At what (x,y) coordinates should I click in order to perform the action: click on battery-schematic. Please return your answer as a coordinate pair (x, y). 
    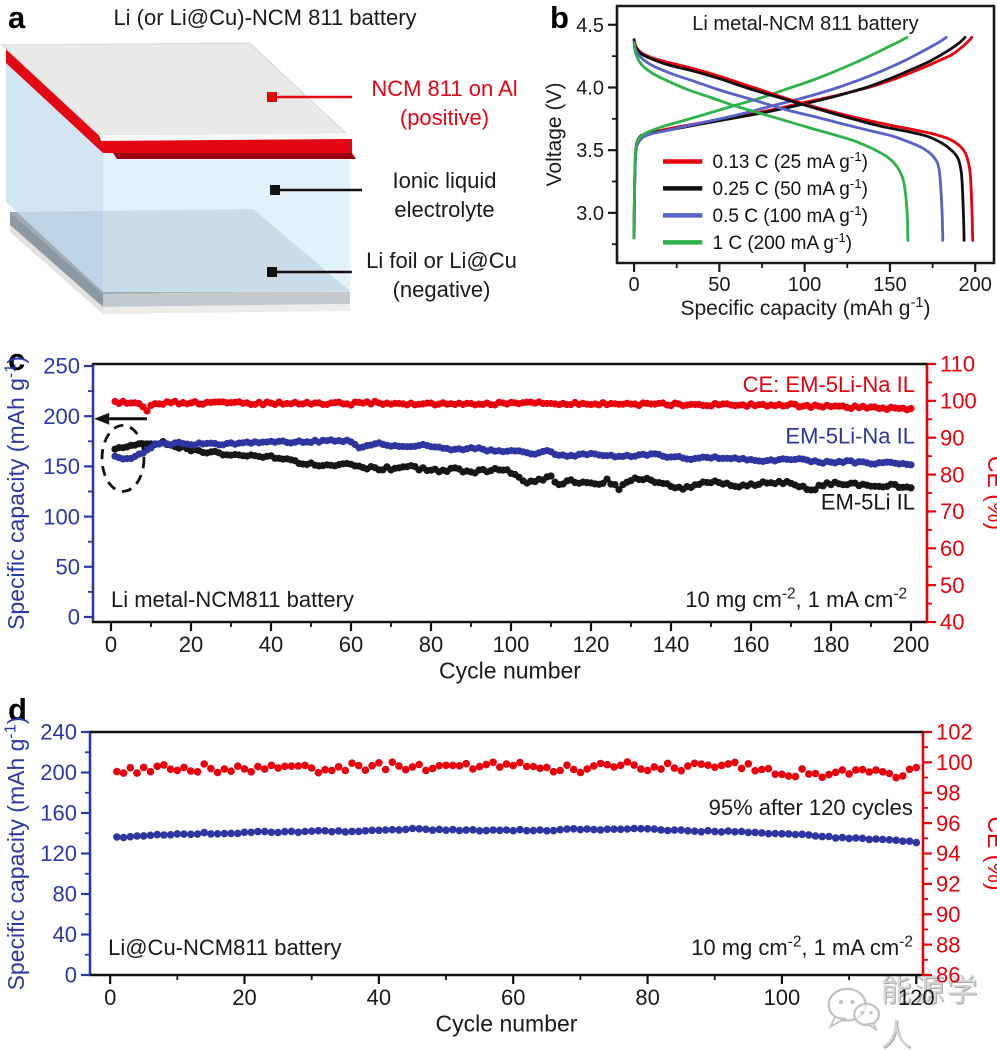
    Looking at the image, I should click on (181, 178).